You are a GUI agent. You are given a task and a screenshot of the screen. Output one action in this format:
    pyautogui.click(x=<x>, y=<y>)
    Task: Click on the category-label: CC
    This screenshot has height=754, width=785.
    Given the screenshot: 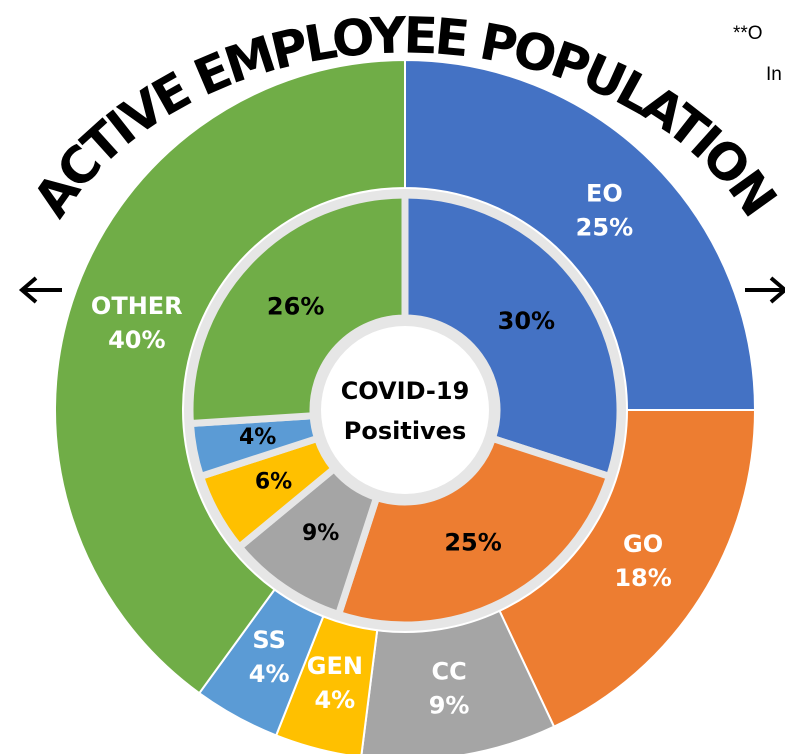 What is the action you would take?
    pyautogui.click(x=448, y=672)
    